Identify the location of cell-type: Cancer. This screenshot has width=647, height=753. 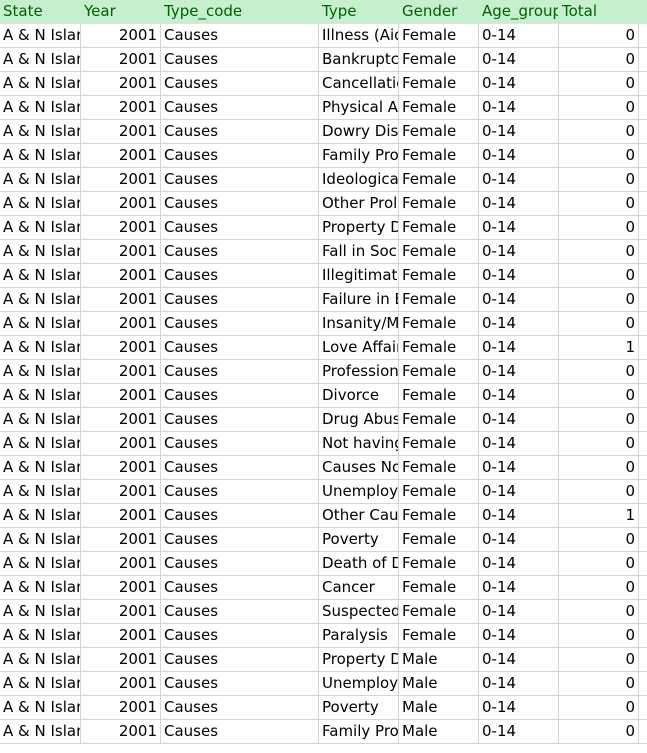
(359, 588).